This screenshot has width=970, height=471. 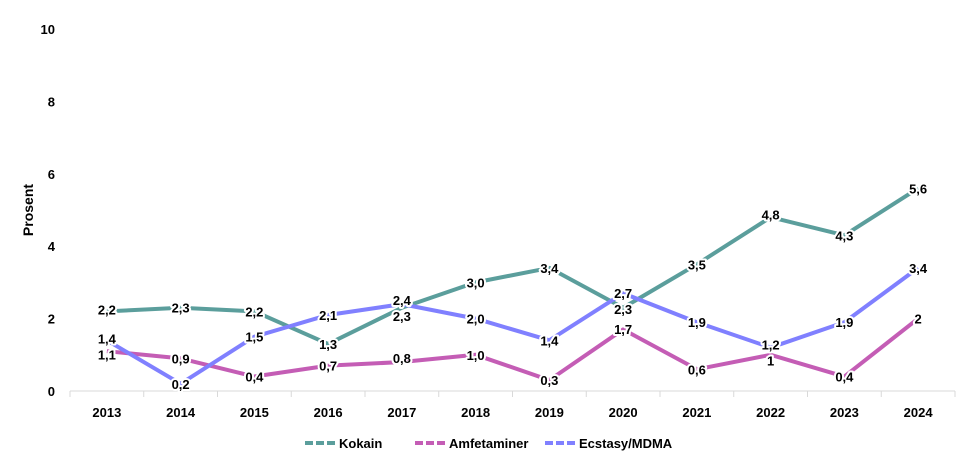 What do you see at coordinates (844, 412) in the screenshot?
I see `x-tick-label: 2023` at bounding box center [844, 412].